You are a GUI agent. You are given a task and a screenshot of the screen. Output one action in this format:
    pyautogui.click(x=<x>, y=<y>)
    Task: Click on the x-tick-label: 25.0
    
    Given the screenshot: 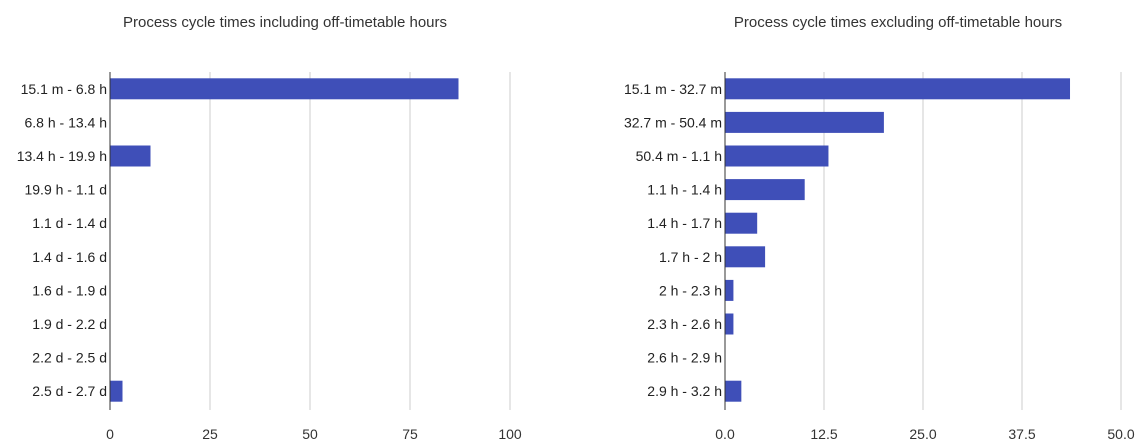 What is the action you would take?
    pyautogui.click(x=922, y=434)
    